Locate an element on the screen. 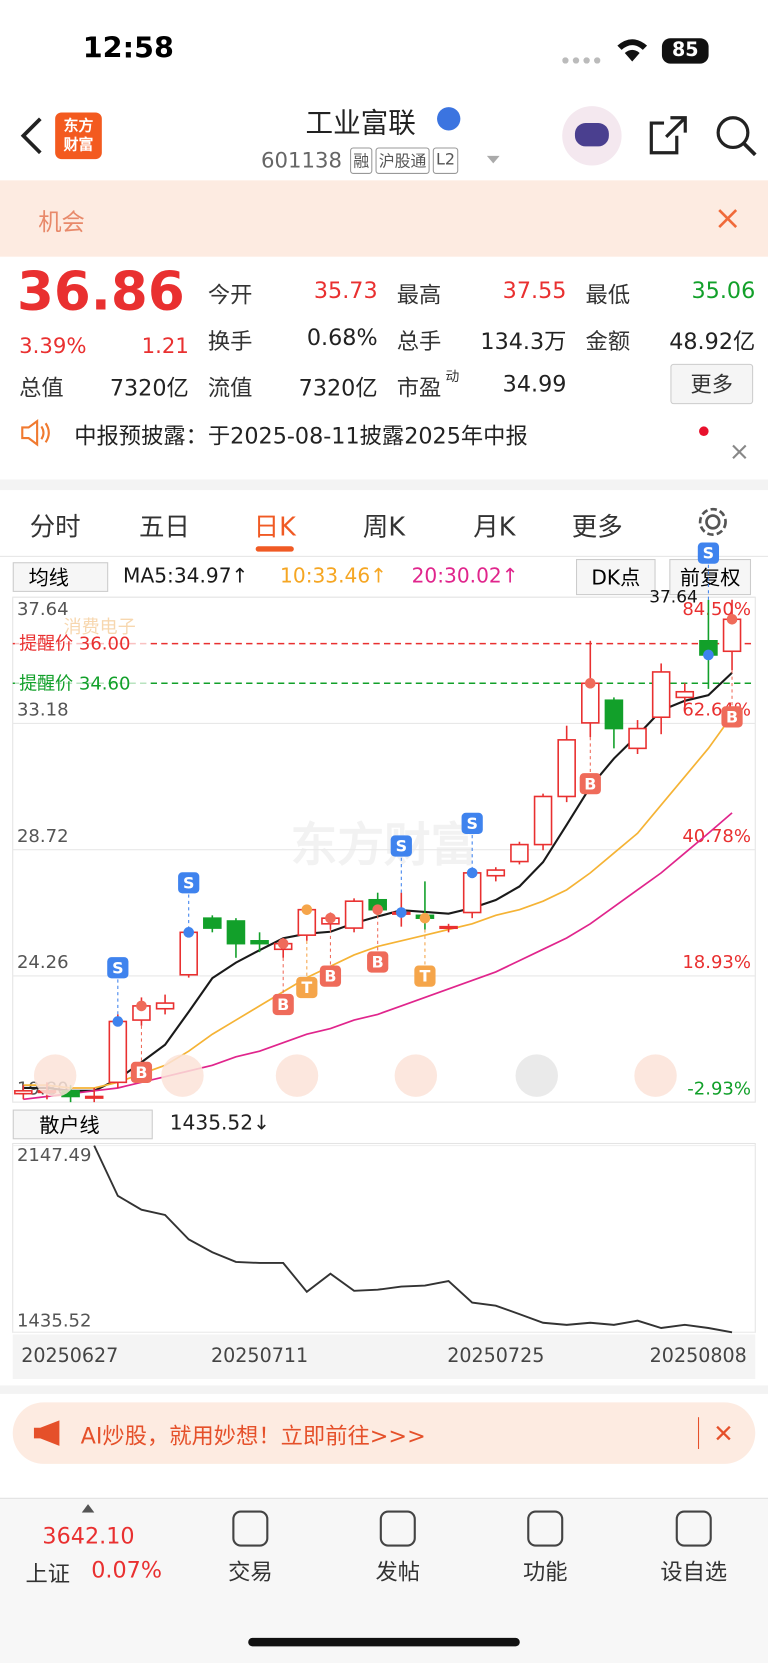 The height and width of the screenshot is (1663, 768). close-button is located at coordinates (727, 218).